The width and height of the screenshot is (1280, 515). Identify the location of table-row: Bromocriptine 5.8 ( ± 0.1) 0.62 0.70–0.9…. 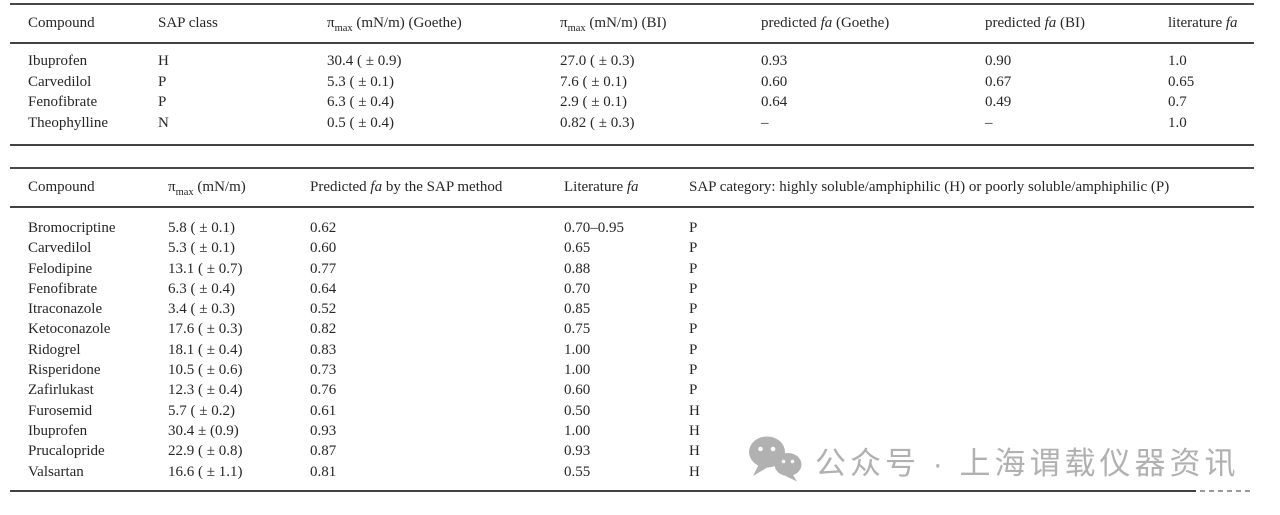
(632, 222).